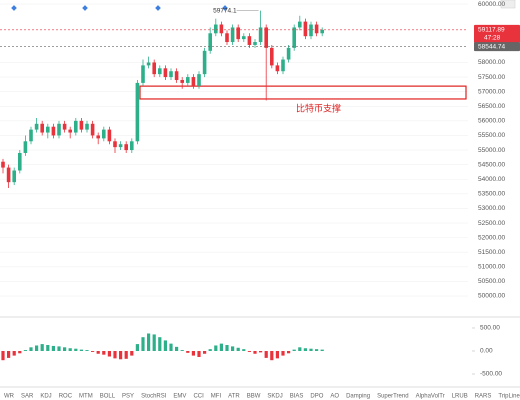 This screenshot has height=400, width=520. Describe the element at coordinates (234, 397) in the screenshot. I see `indicator-tab: ATR` at that location.